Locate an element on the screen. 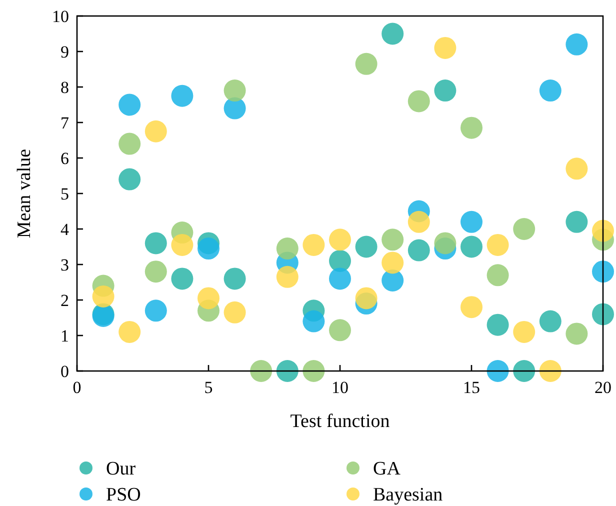  y-tick-label: 6 is located at coordinates (64, 158).